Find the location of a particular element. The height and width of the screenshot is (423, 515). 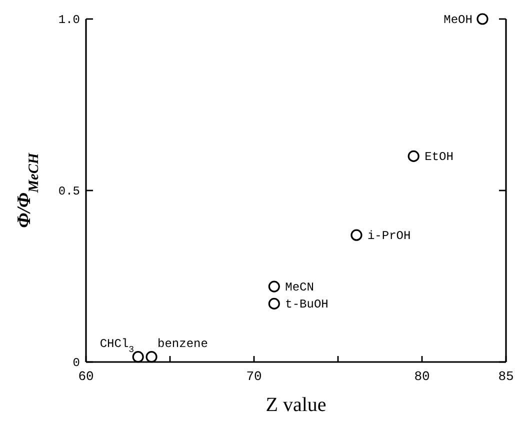

y-tick-label: 1.0 is located at coordinates (69, 20).